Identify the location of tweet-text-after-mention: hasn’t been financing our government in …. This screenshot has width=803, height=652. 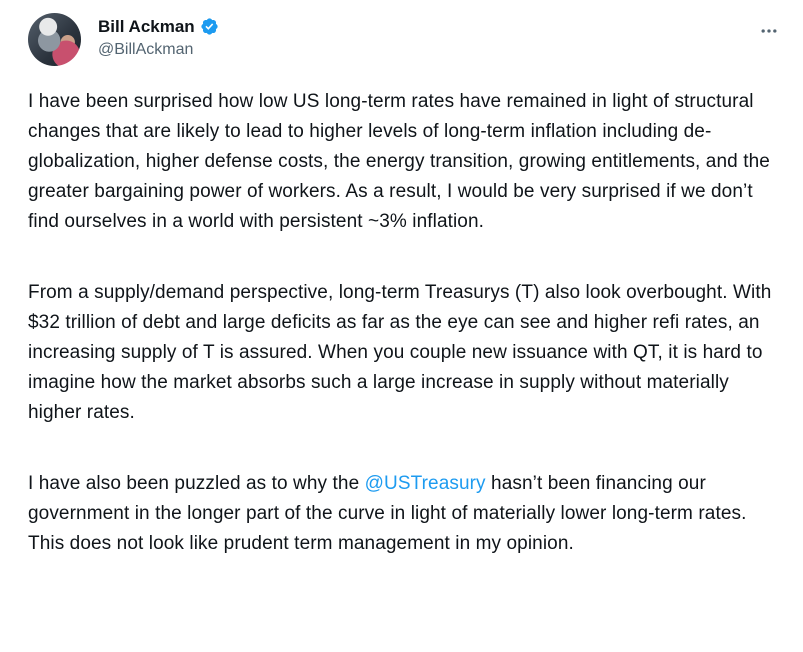
(387, 513).